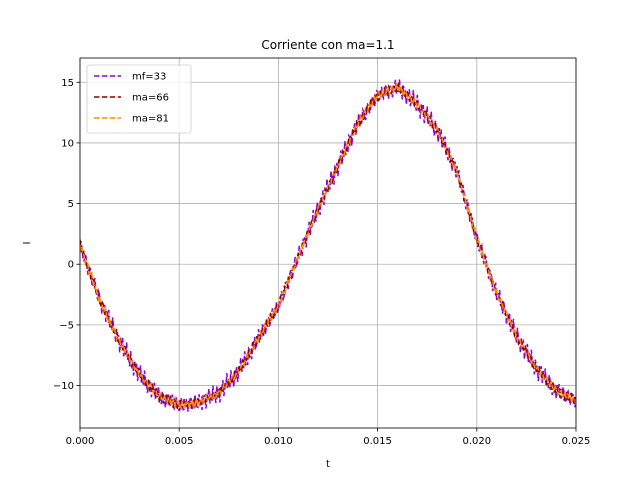 The width and height of the screenshot is (640, 480). Describe the element at coordinates (576, 441) in the screenshot. I see `x-tick-label: 0.025` at that location.